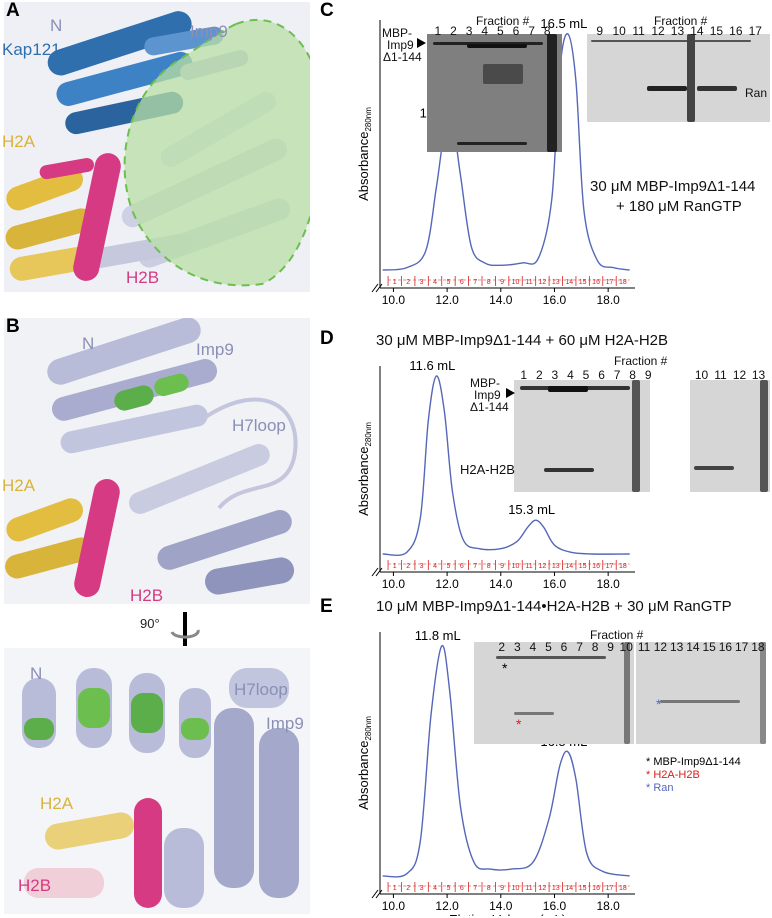 The width and height of the screenshot is (772, 918). I want to click on gel-e-lanes-right: 11 12 13 14 15 16 17 18, so click(701, 647).